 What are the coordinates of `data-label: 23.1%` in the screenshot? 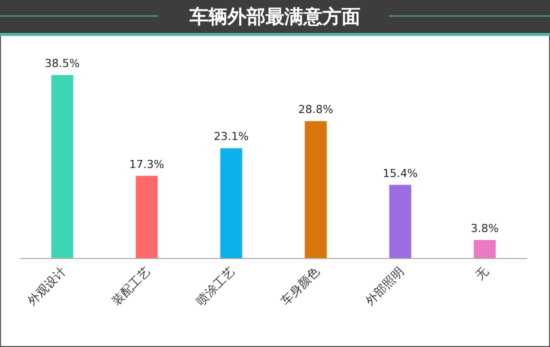 It's located at (231, 137).